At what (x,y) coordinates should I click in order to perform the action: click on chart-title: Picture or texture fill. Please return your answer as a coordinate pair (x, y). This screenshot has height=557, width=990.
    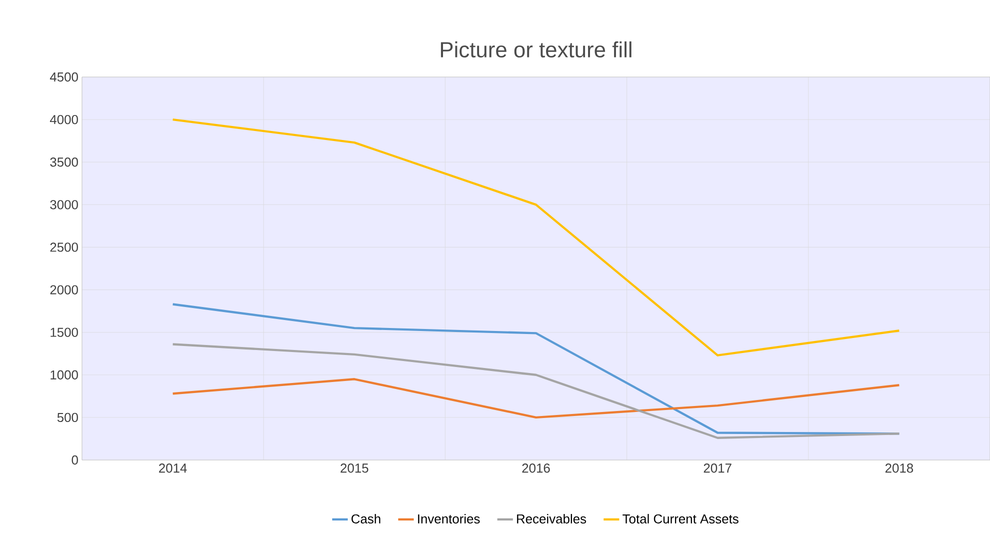
    Looking at the image, I should click on (536, 49).